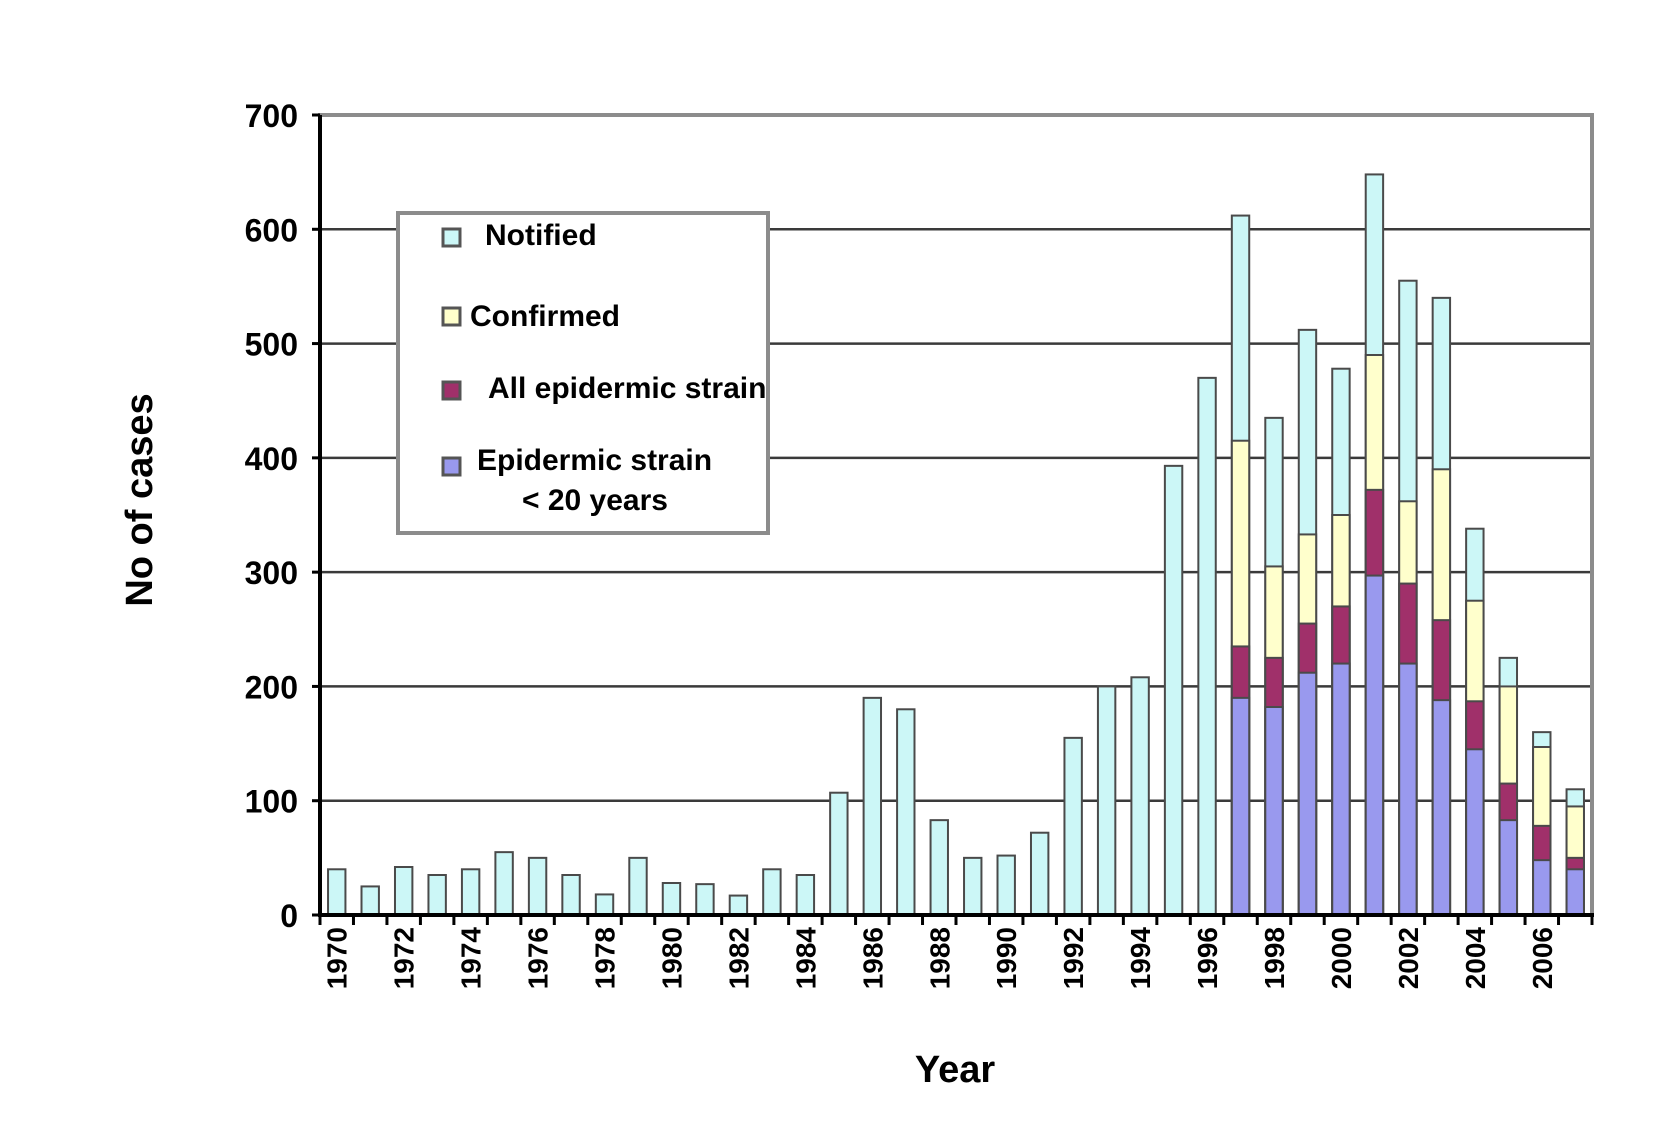 This screenshot has width=1660, height=1142. I want to click on legend-label-confirmed: Confirmed, so click(545, 316).